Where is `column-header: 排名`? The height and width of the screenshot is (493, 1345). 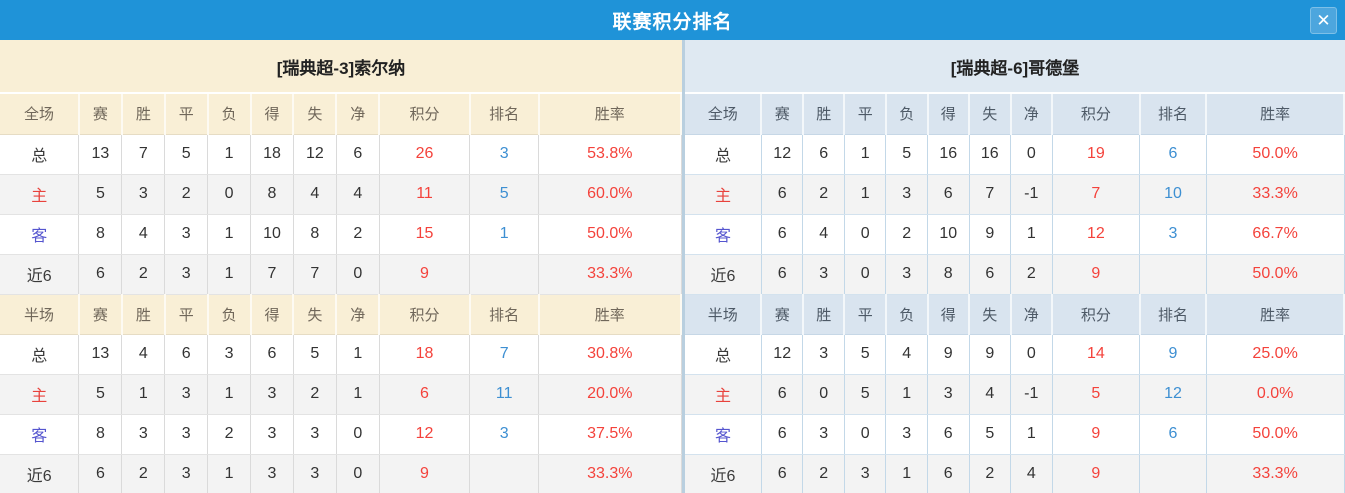
column-header: 排名 is located at coordinates (1173, 114).